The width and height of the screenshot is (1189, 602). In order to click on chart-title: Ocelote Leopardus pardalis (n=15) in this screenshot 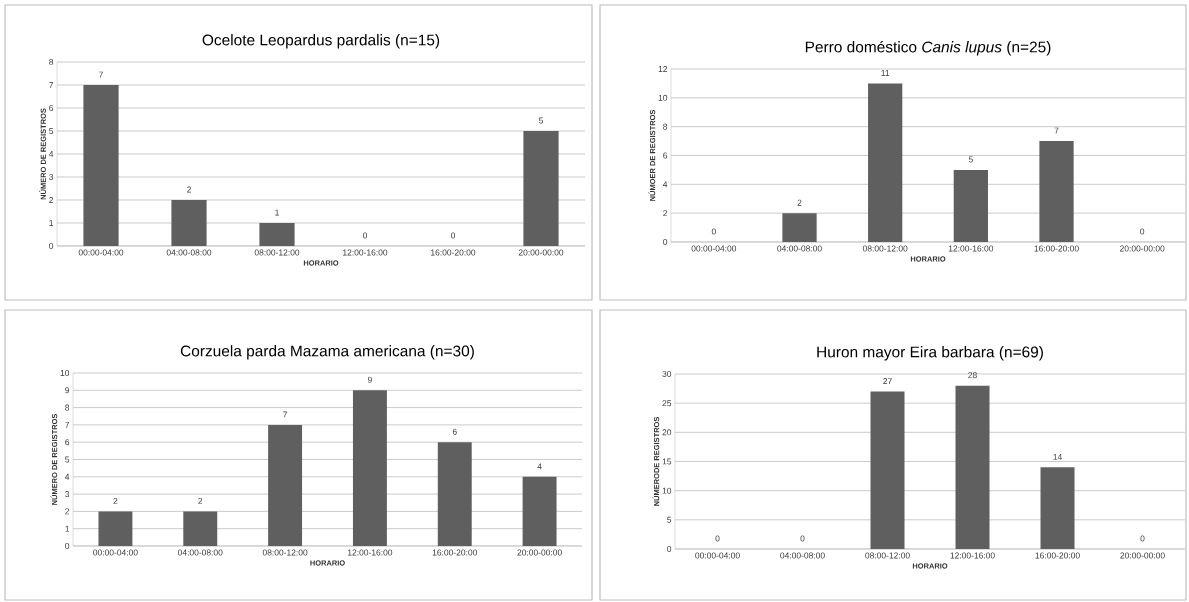, I will do `click(321, 41)`.